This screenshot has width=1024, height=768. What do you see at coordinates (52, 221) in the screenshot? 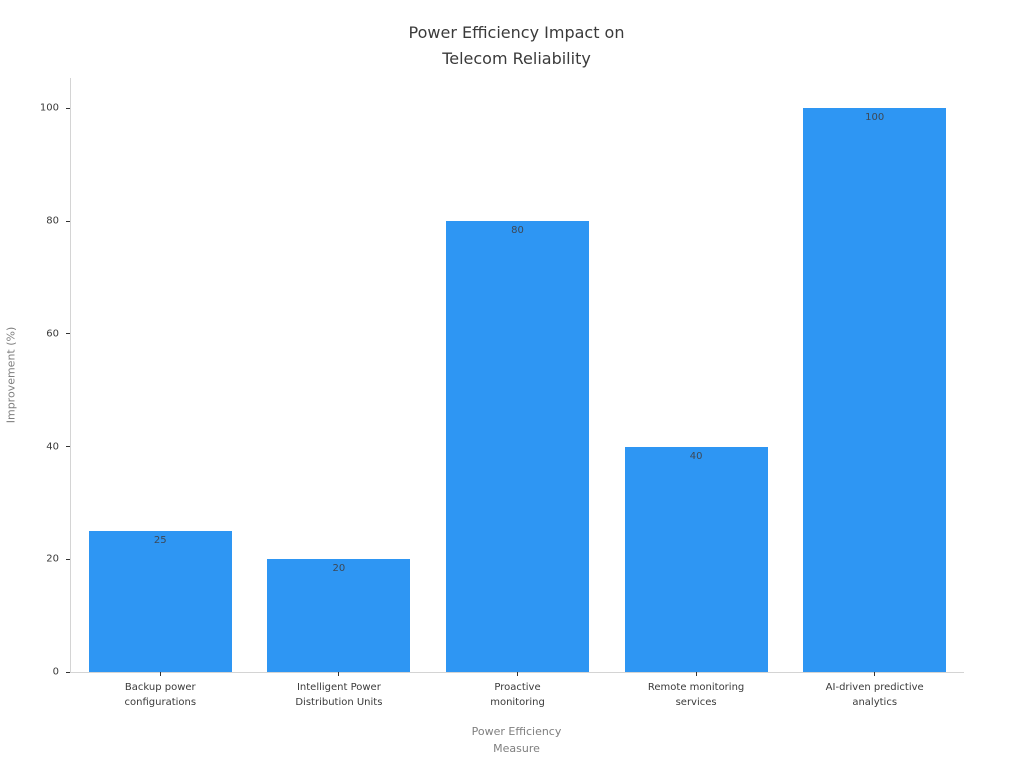
I see `y-tick-label: 80` at bounding box center [52, 221].